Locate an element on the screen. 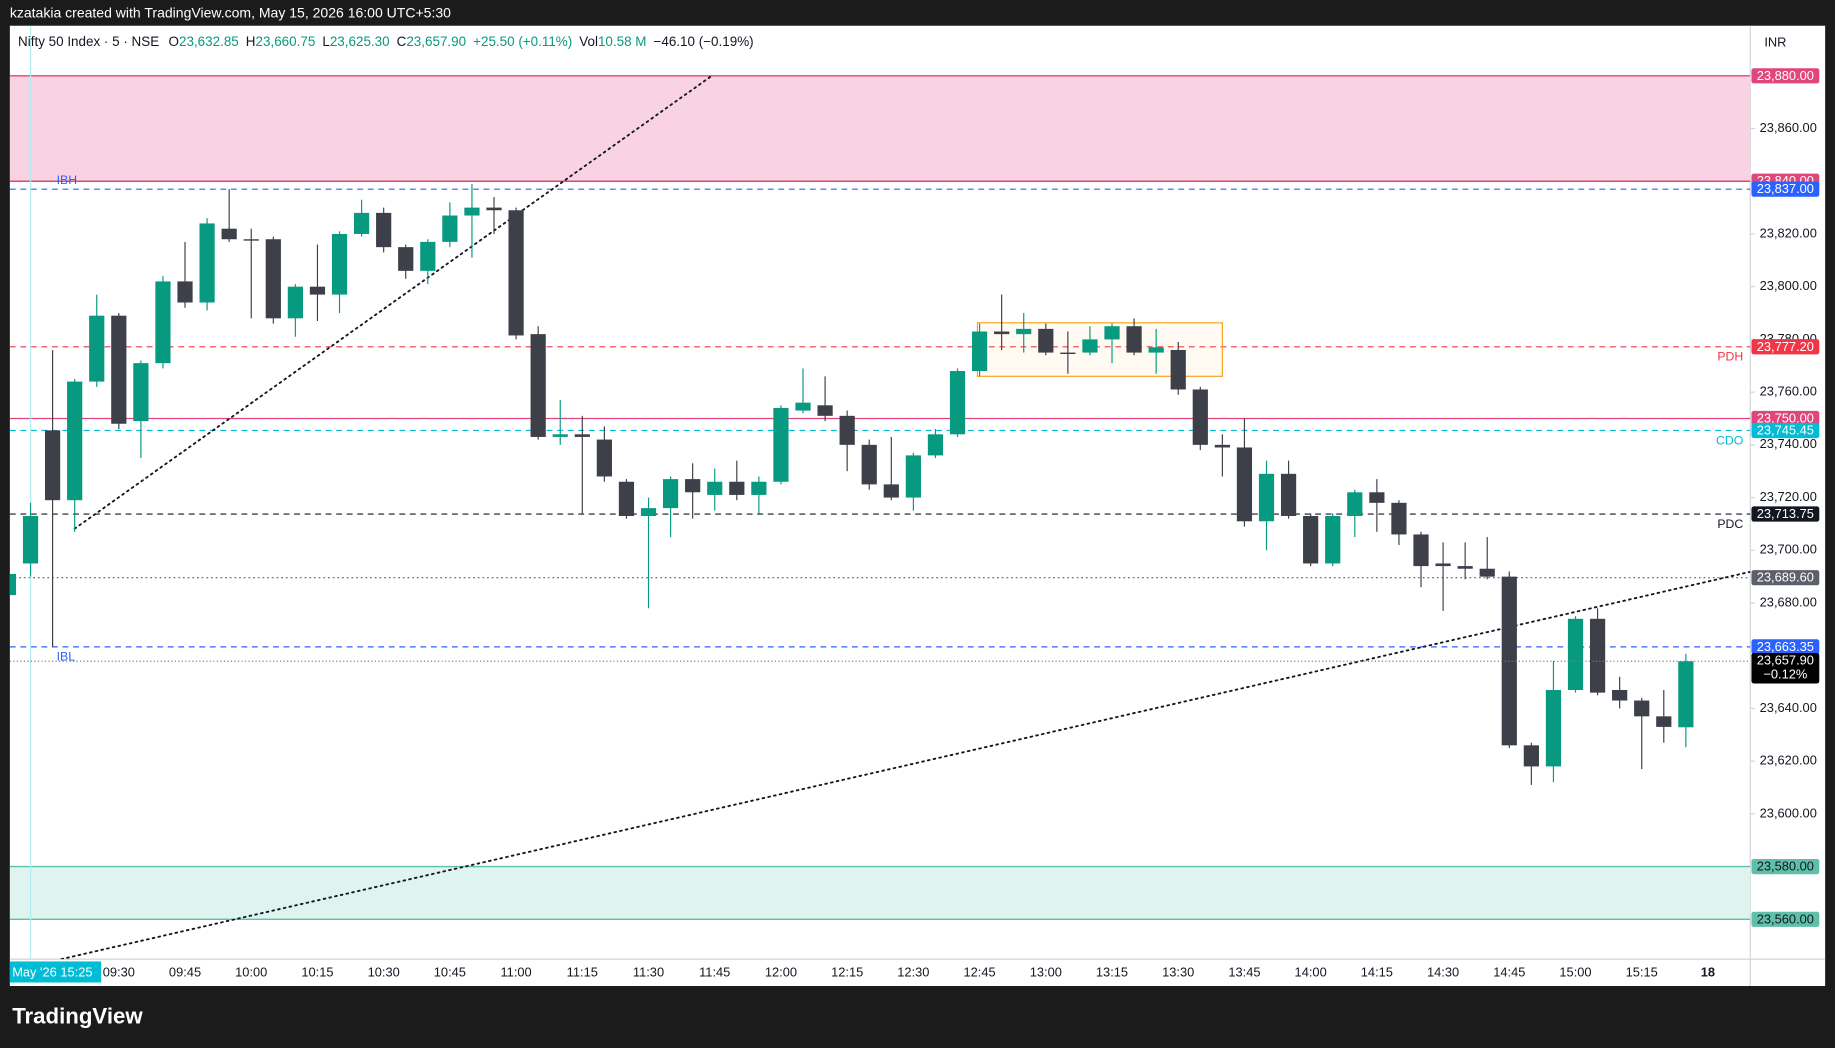 The image size is (1835, 1048). legend-change: +25.50 (+0.11%) is located at coordinates (522, 41).